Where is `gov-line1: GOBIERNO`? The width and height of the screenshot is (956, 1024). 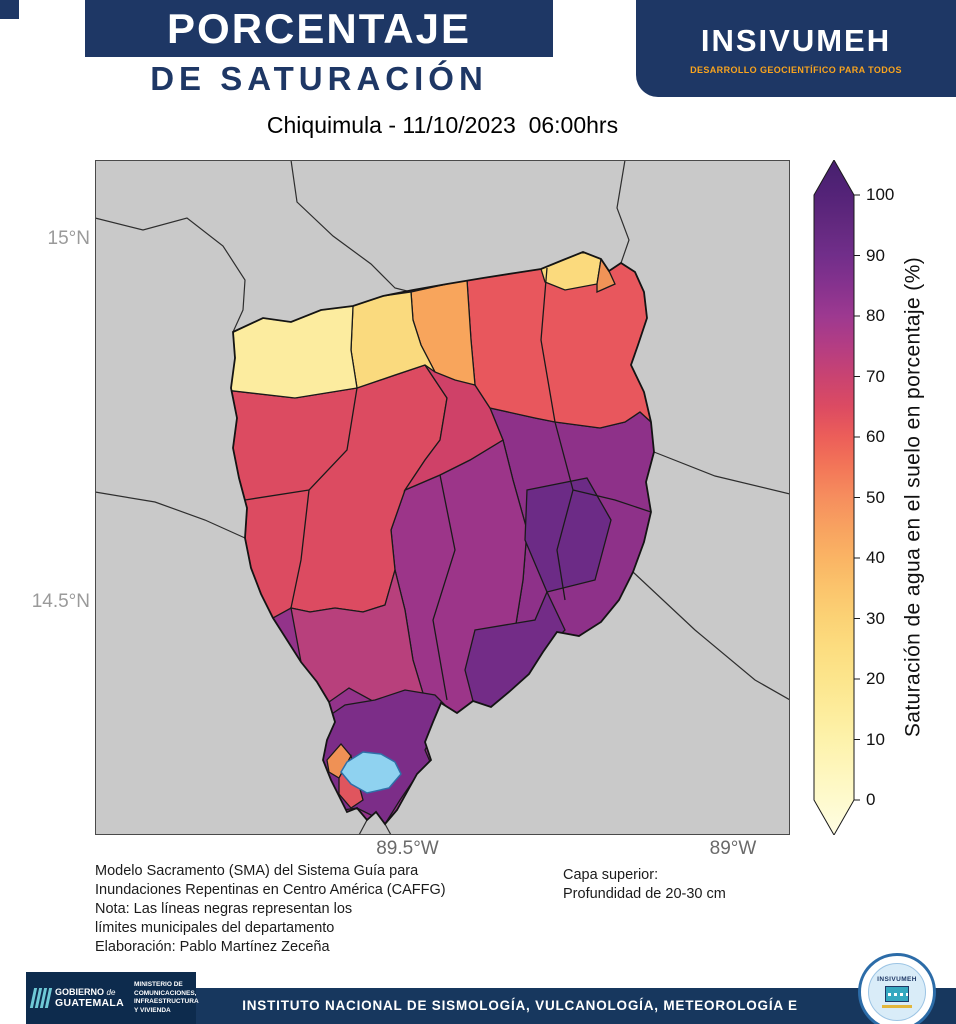 gov-line1: GOBIERNO is located at coordinates (80, 992).